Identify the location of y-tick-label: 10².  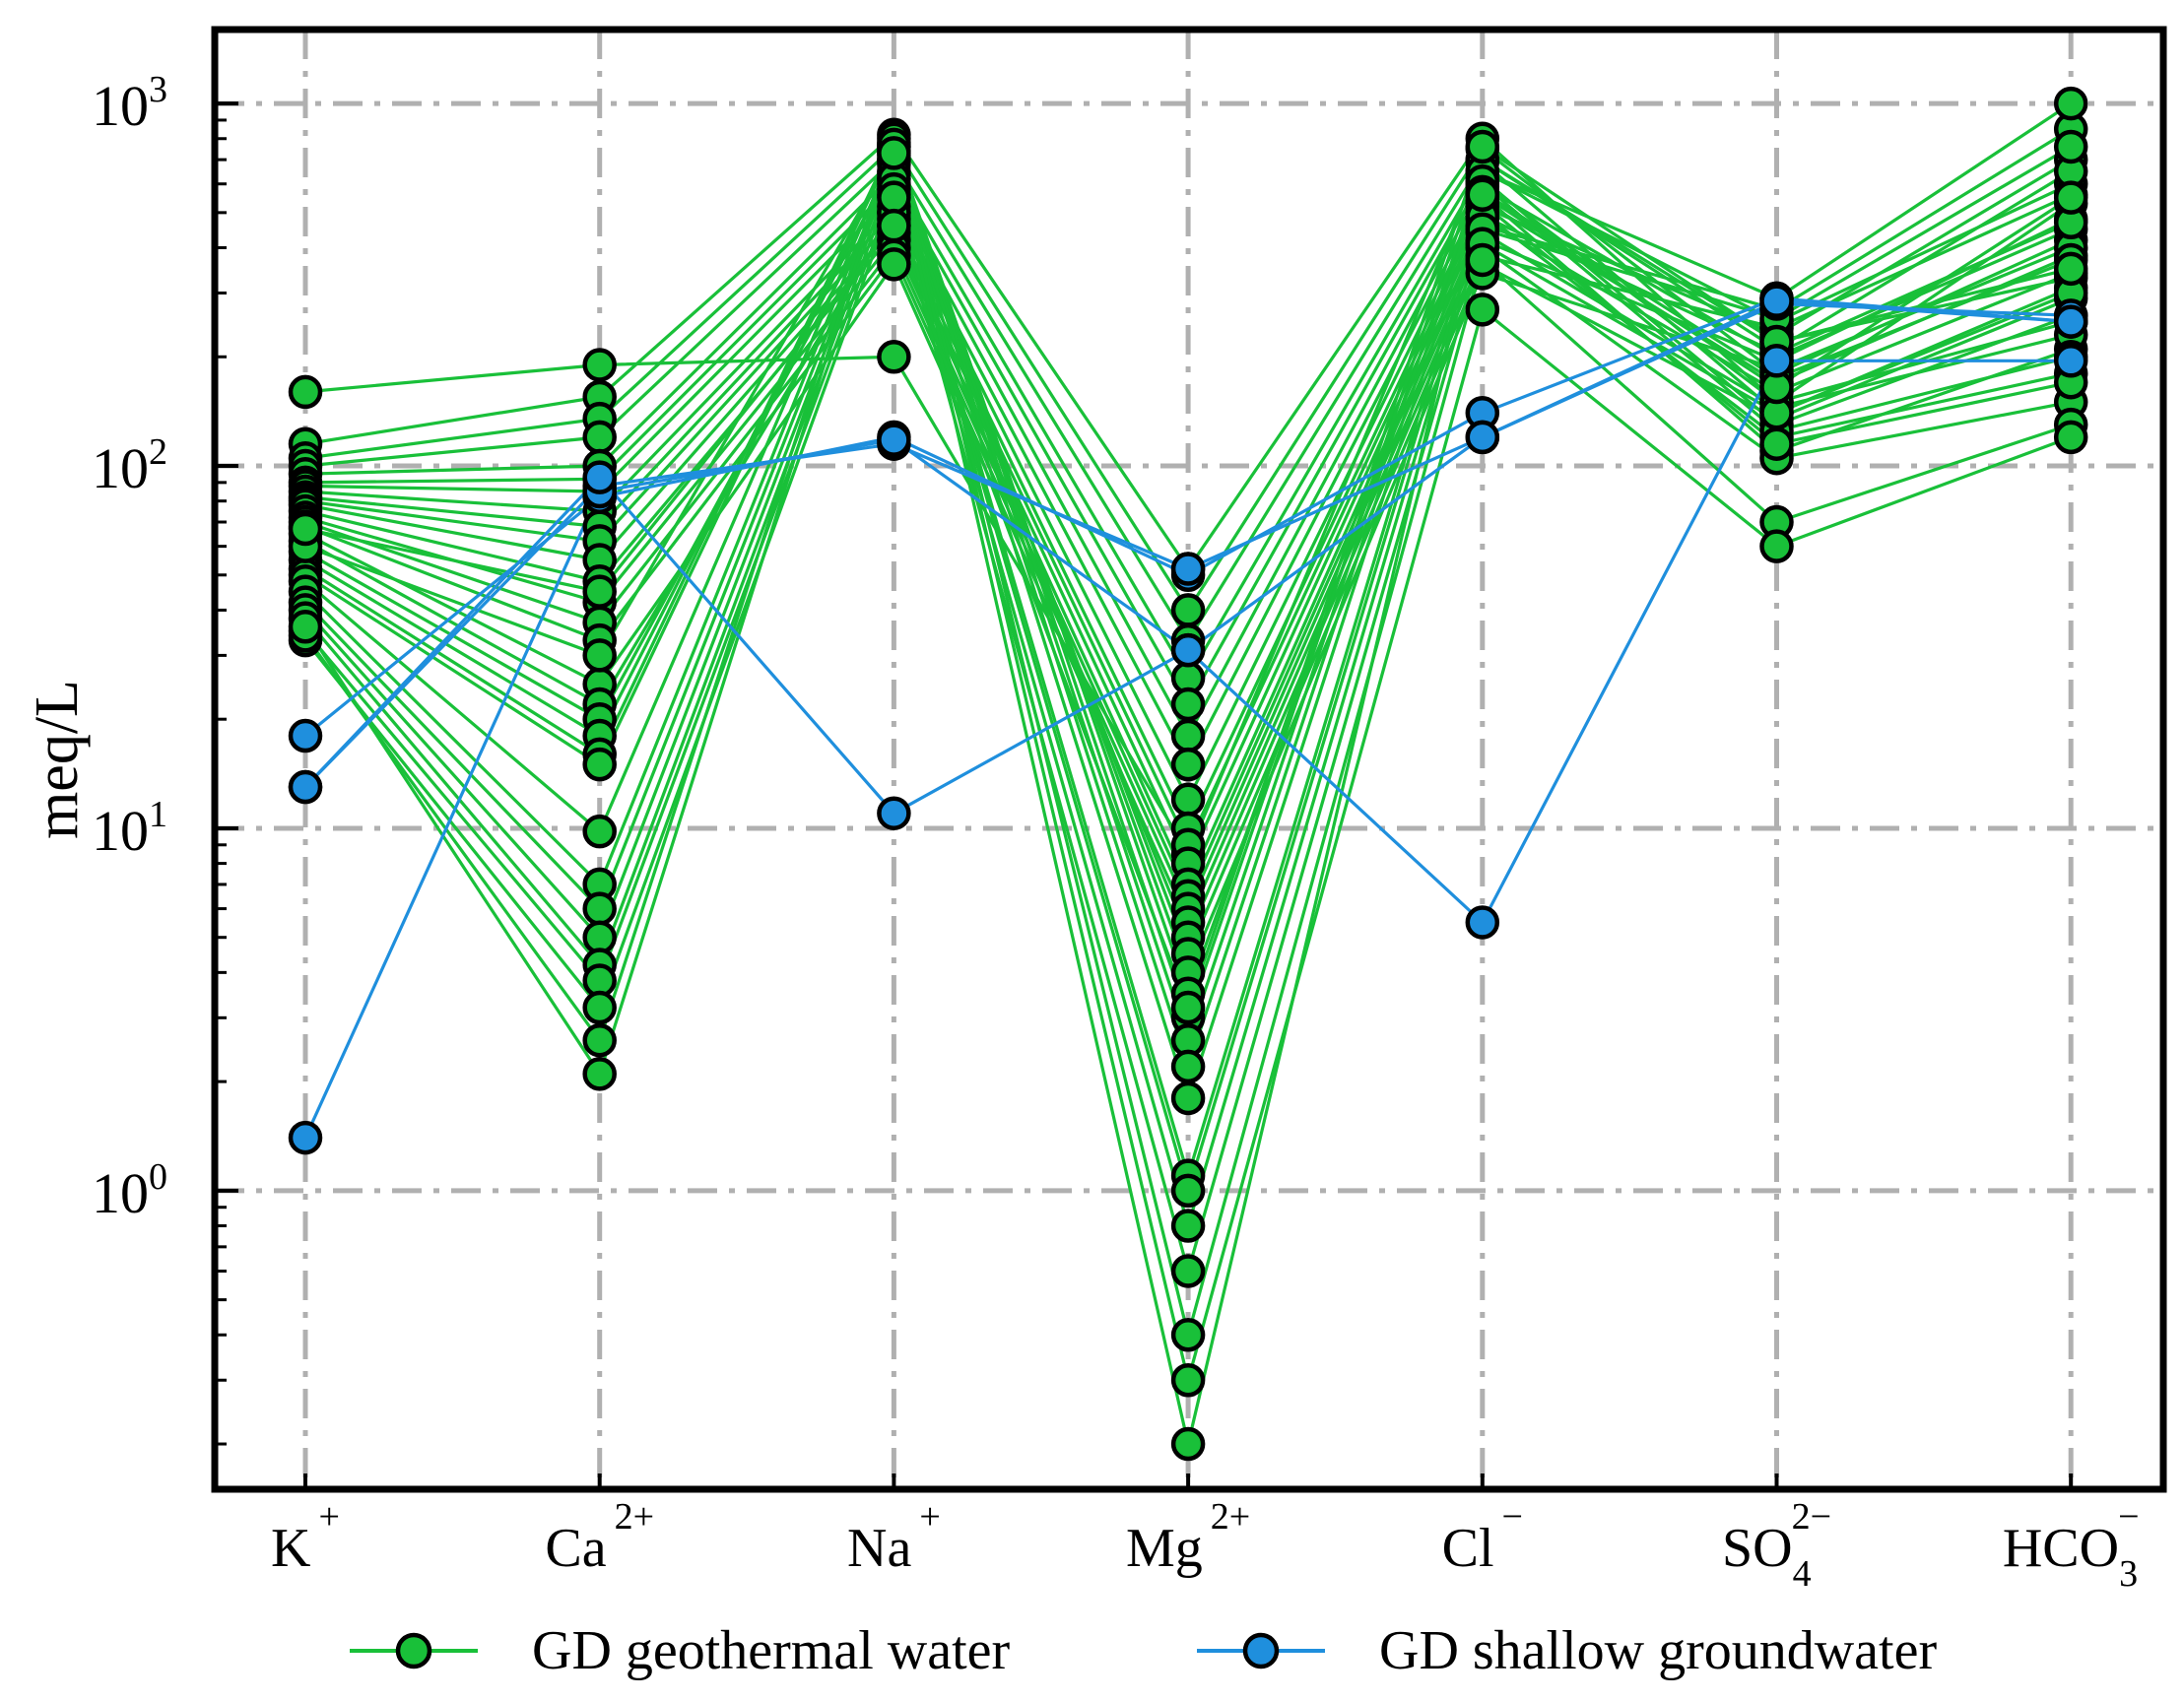
(129, 465).